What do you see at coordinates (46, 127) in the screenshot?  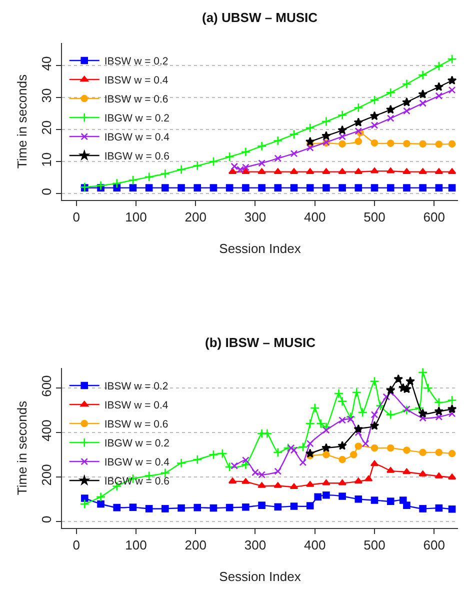 I see `y-tick-label: 20` at bounding box center [46, 127].